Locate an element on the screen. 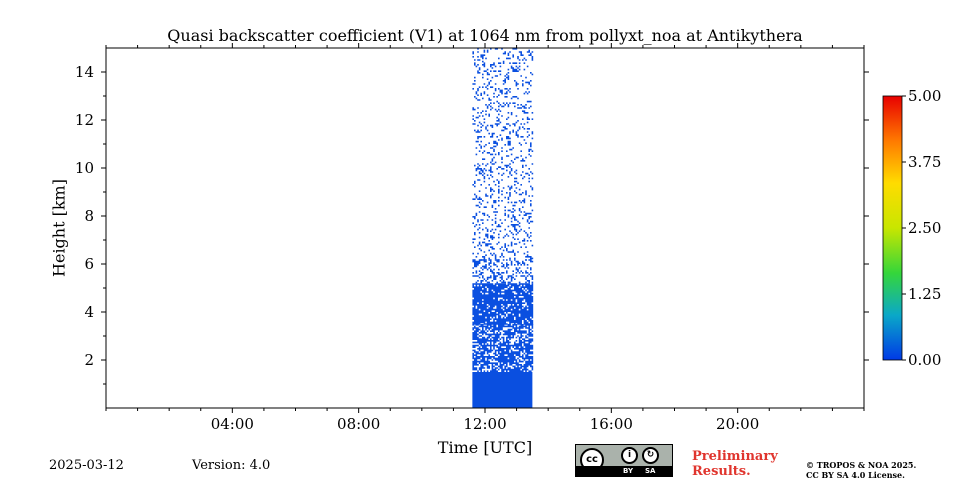 The height and width of the screenshot is (480, 960). attribution-icon: i is located at coordinates (629, 455).